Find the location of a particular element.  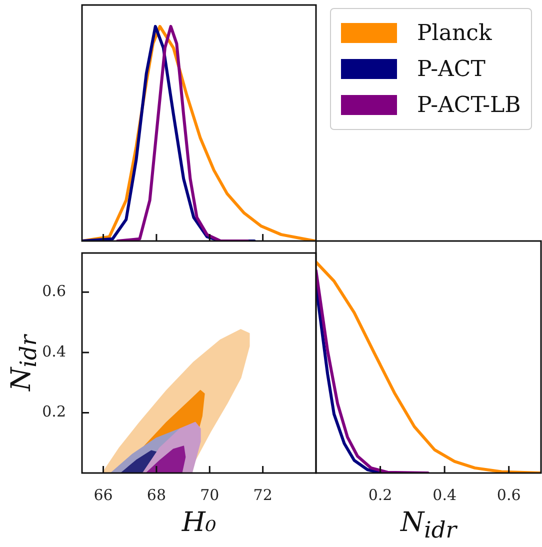

legend-label: Planck is located at coordinates (454, 33).